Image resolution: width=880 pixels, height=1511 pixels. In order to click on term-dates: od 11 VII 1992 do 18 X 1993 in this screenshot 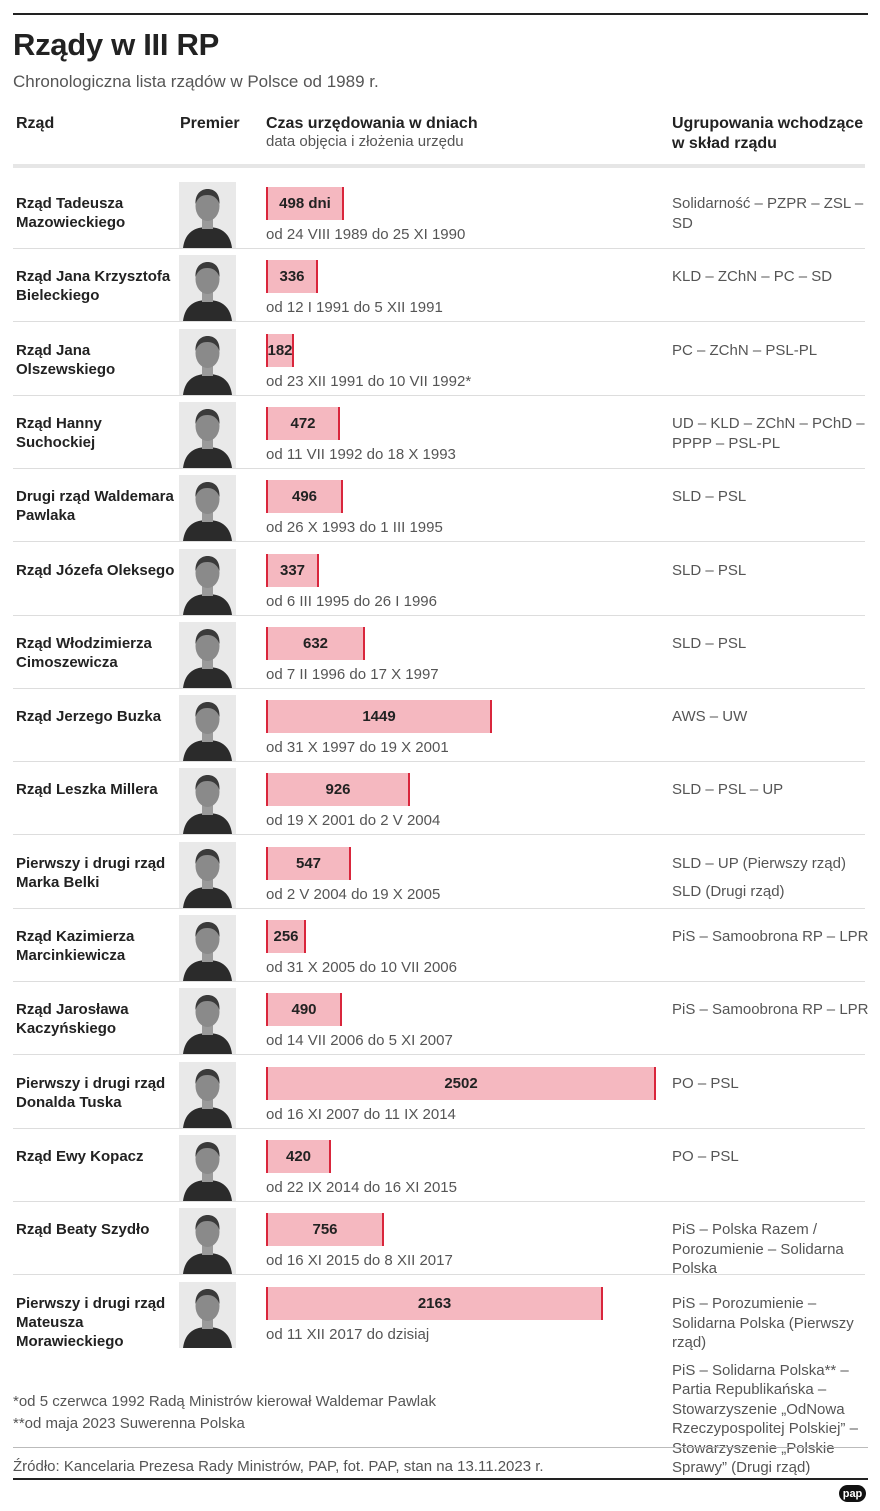, I will do `click(361, 454)`.